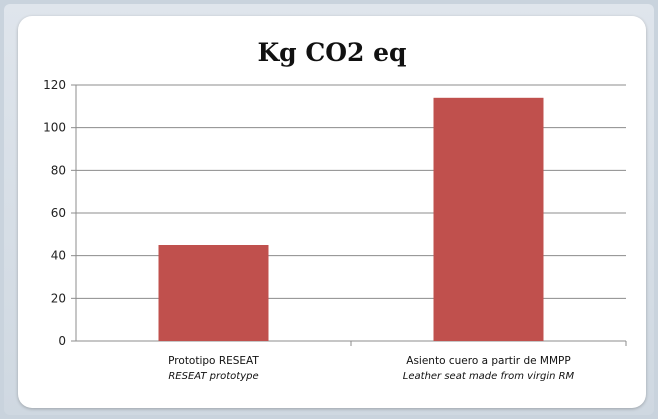 Image resolution: width=658 pixels, height=419 pixels. What do you see at coordinates (54, 128) in the screenshot?
I see `y-tick-label: 100` at bounding box center [54, 128].